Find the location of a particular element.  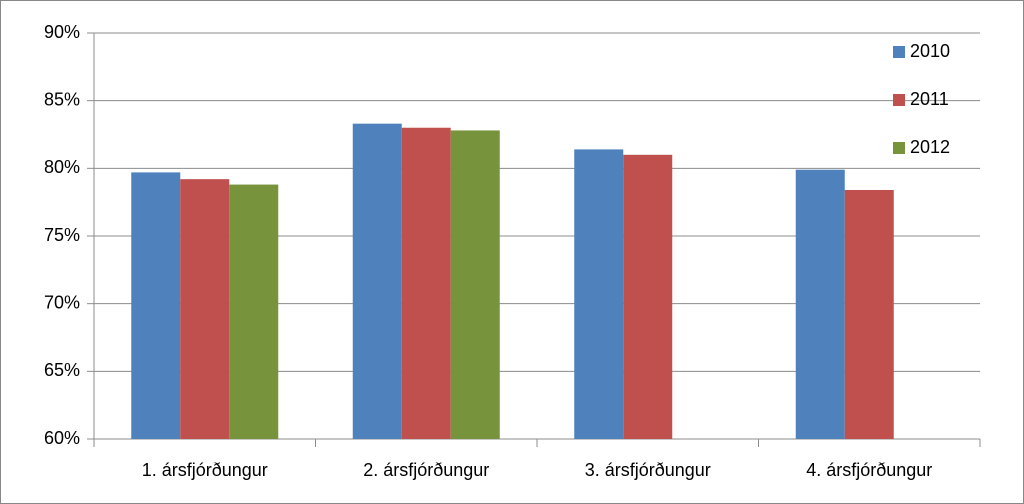

y-tick-label: 60% is located at coordinates (62, 438).